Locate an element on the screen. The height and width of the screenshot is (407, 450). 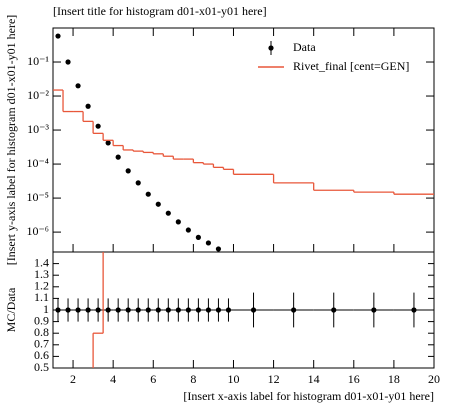
x-tick-label: 18 is located at coordinates (394, 379).